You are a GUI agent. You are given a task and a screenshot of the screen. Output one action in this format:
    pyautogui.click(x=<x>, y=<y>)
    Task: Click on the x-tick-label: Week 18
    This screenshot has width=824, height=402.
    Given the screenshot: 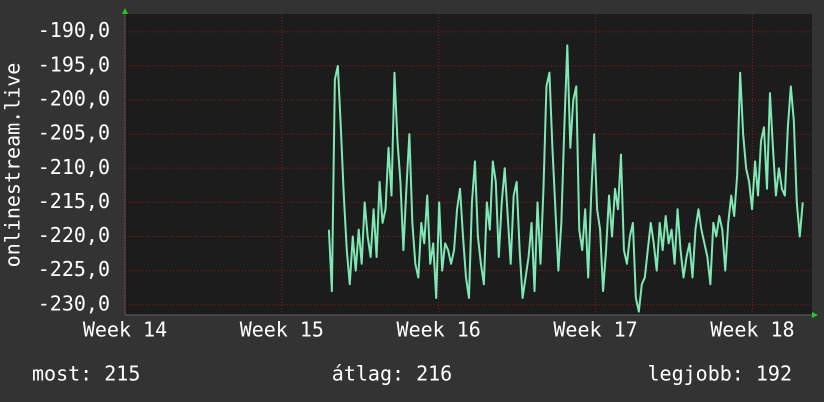 What is the action you would take?
    pyautogui.click(x=752, y=330)
    